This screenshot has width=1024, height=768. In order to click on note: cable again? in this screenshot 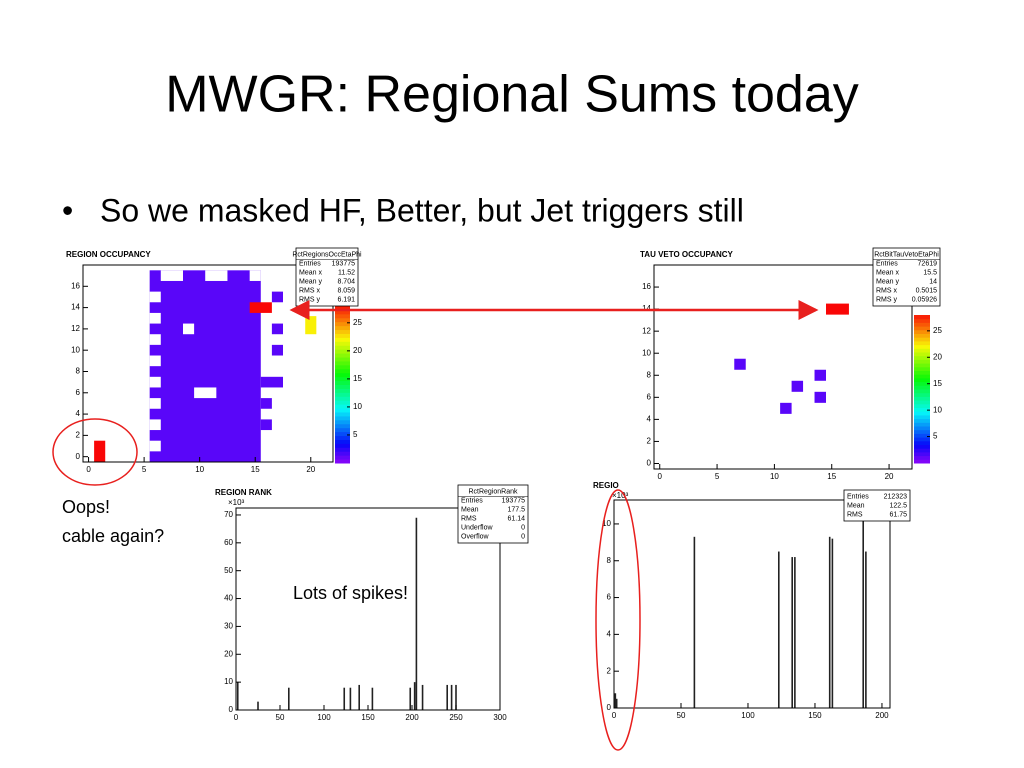, I will do `click(113, 536)`.